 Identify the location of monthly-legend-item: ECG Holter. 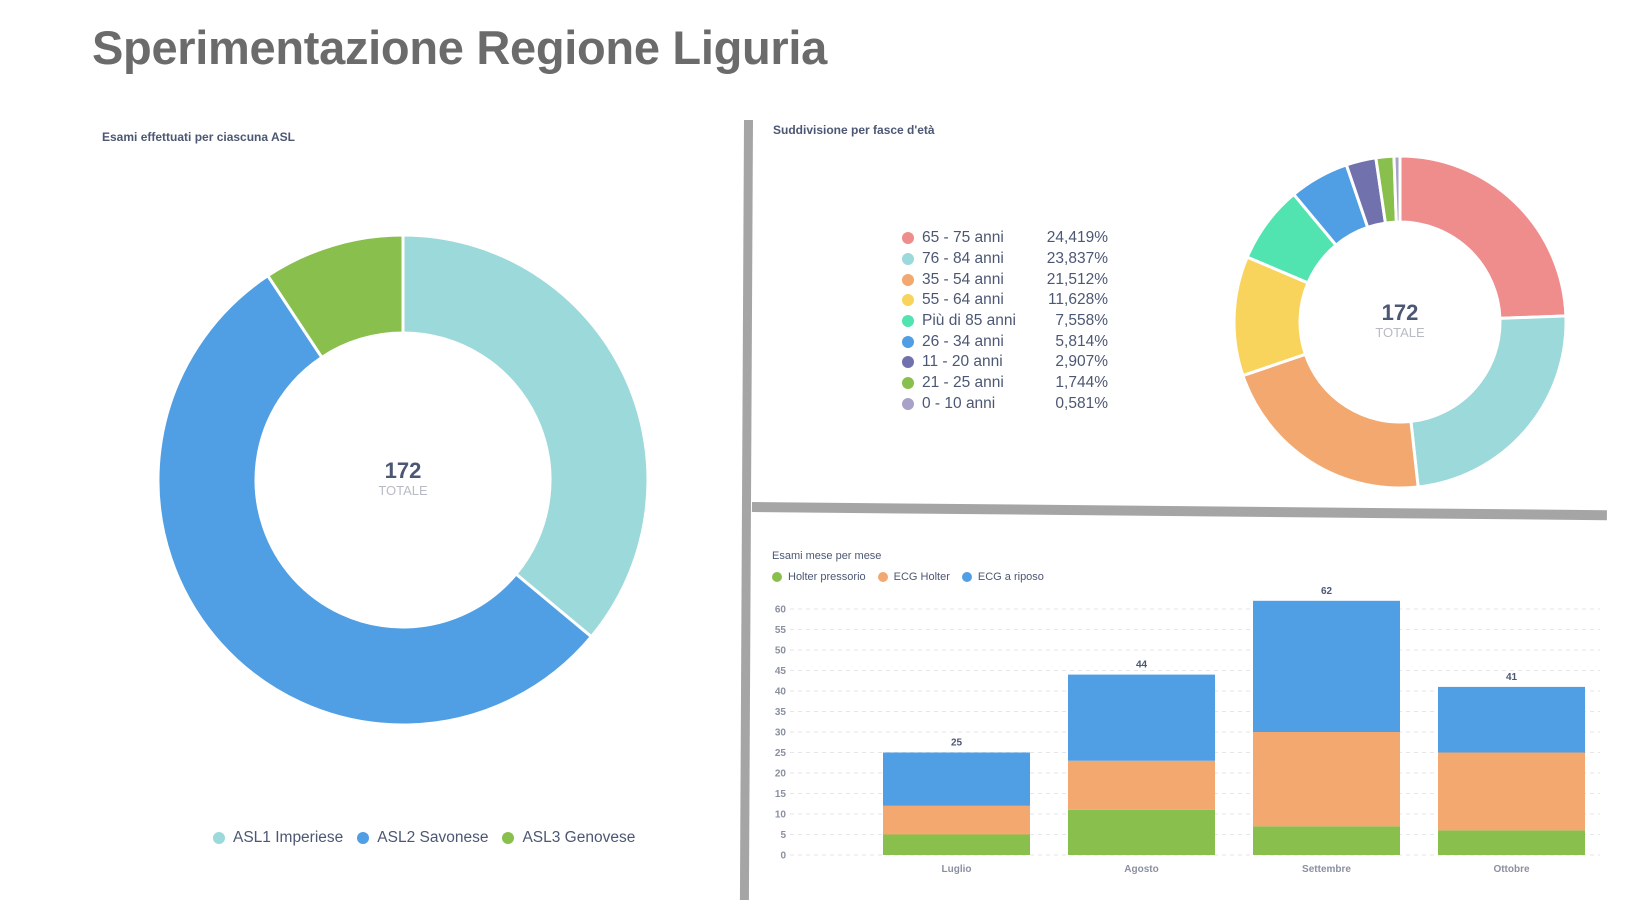
(913, 577).